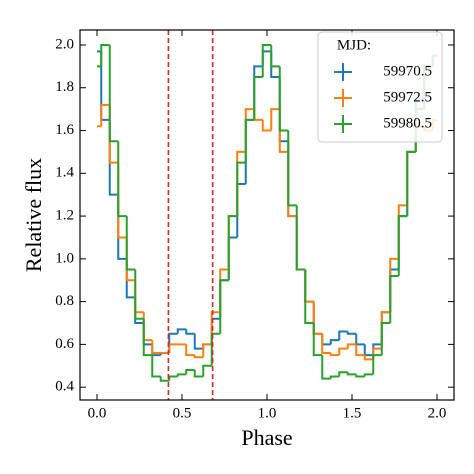  I want to click on x-tick-label: 0.5, so click(182, 413).